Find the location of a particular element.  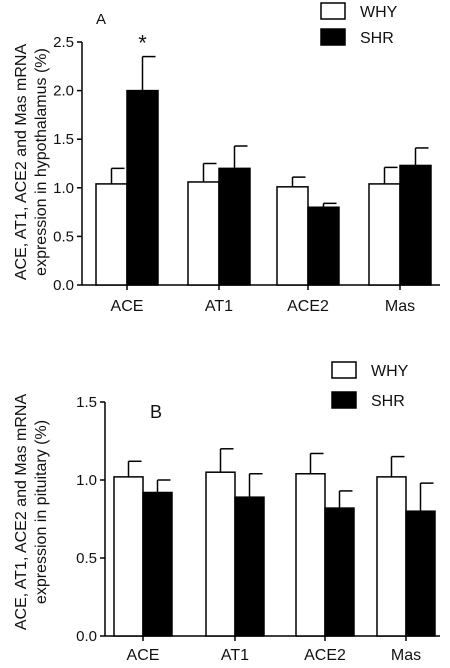

legend-label-a-shr: SHR is located at coordinates (377, 38).